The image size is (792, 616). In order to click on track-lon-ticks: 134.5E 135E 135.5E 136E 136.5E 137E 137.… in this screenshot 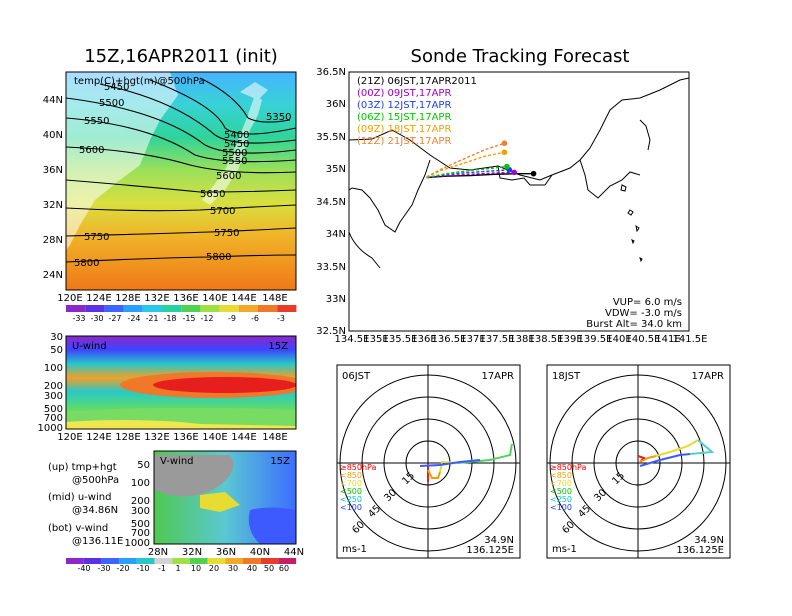, I will do `click(521, 339)`.